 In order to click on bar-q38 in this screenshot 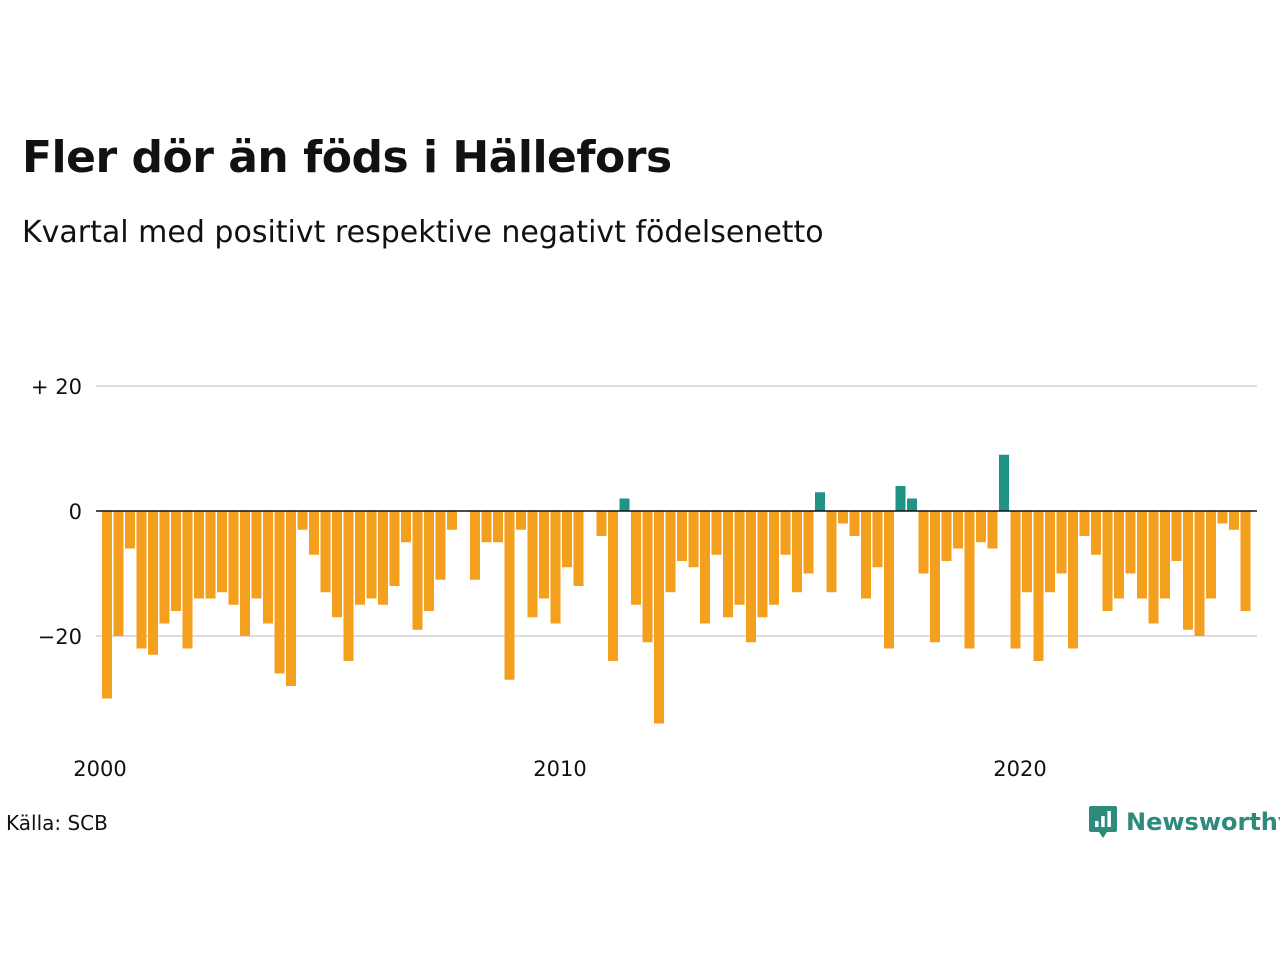, I will do `click(532, 564)`.